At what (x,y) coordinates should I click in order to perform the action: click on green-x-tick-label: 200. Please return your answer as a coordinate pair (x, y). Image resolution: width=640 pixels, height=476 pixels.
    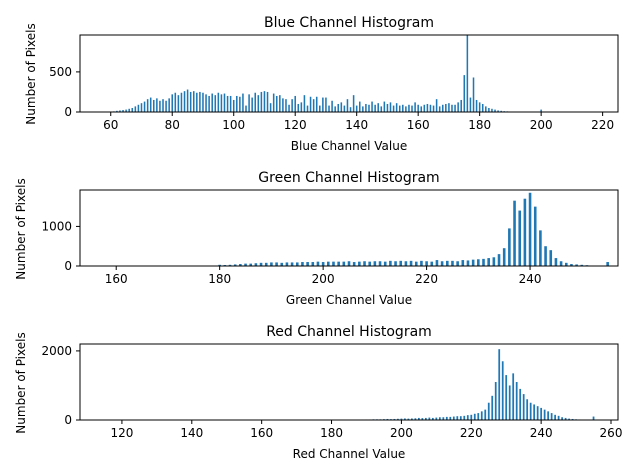
    Looking at the image, I should click on (323, 279).